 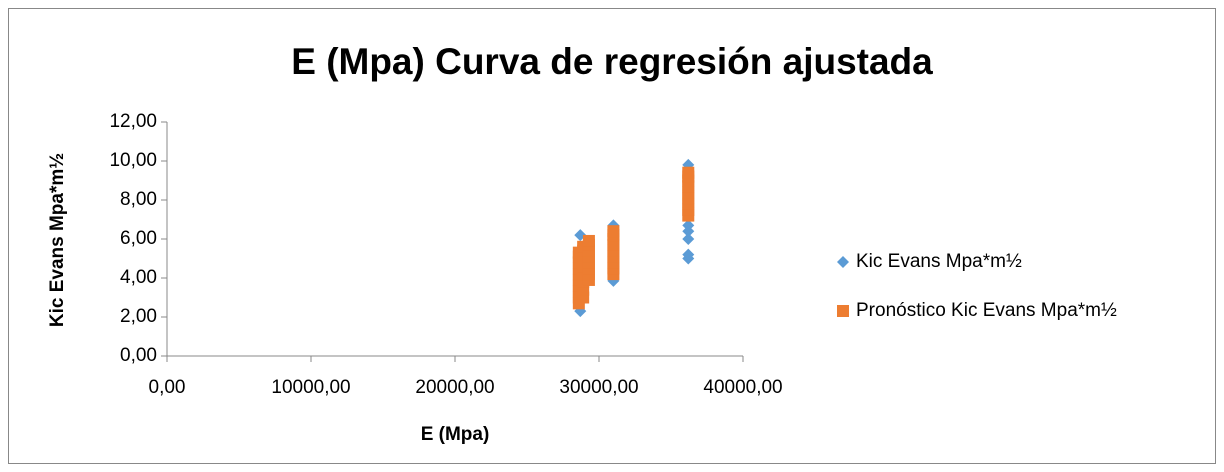 What do you see at coordinates (939, 261) in the screenshot?
I see `legend-label: Kic Evans Mpa*m½` at bounding box center [939, 261].